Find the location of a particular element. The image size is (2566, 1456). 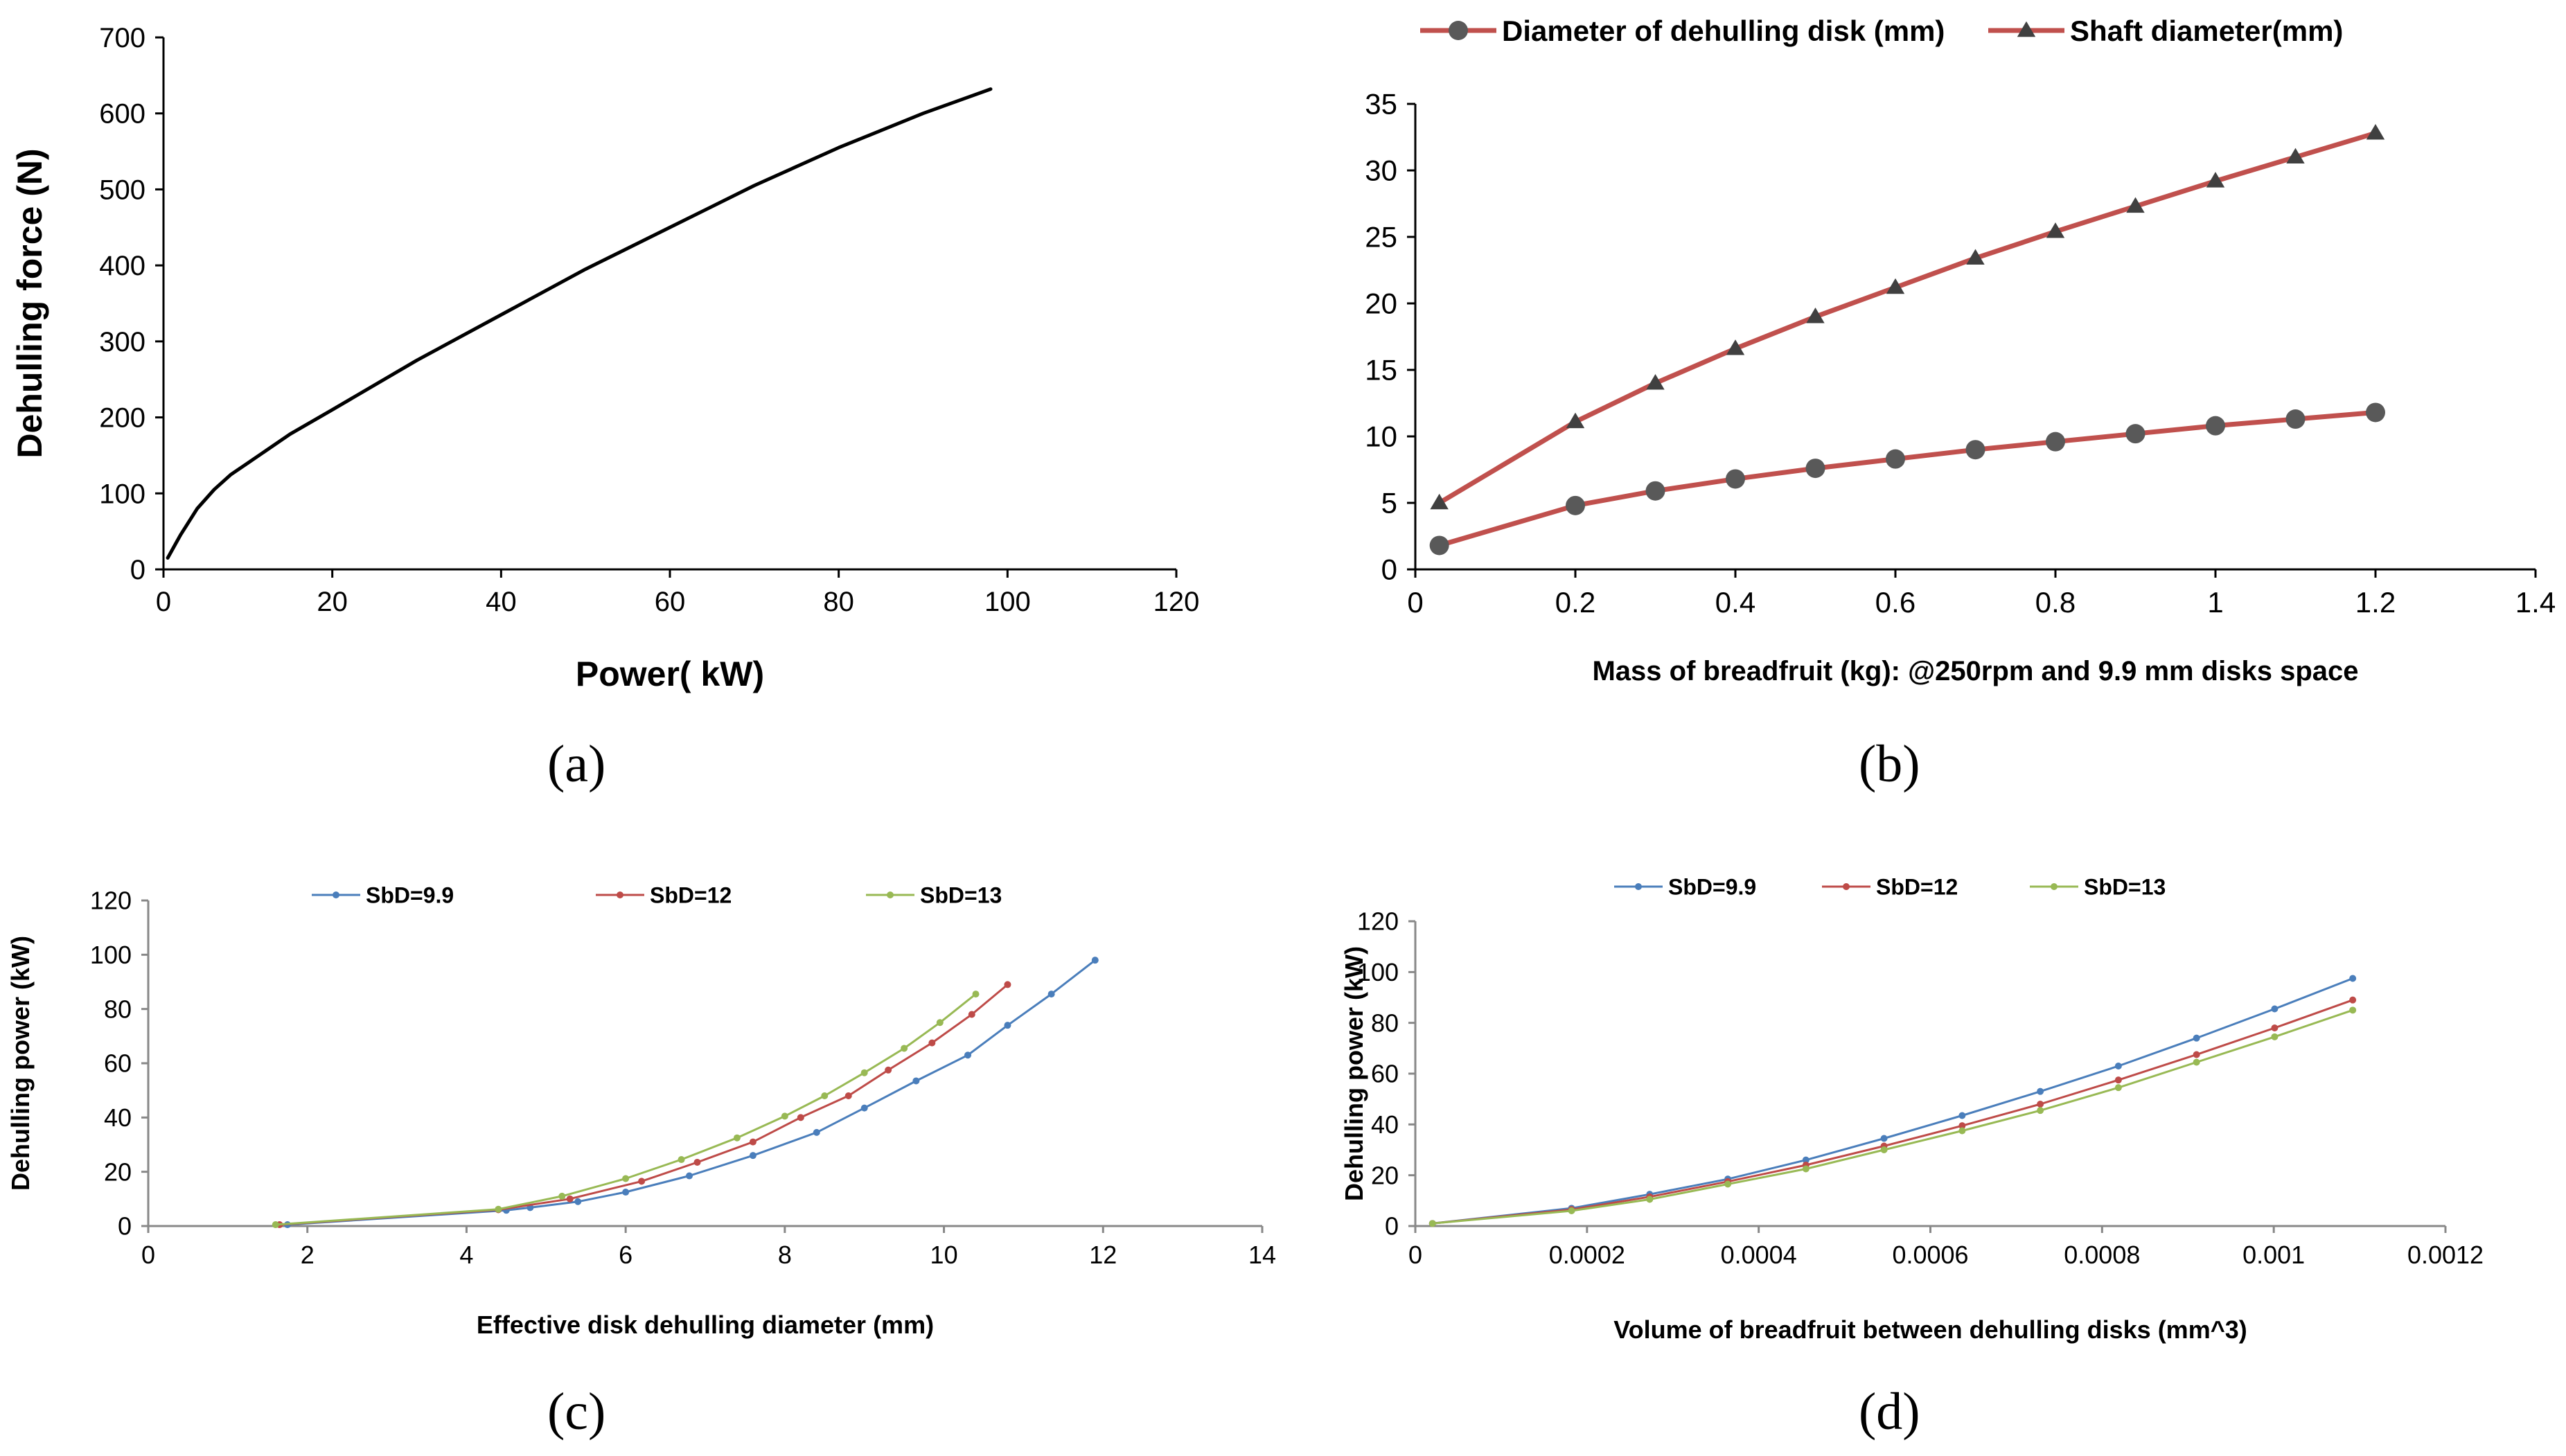

y-tick-label-b: 10 is located at coordinates (1381, 436).